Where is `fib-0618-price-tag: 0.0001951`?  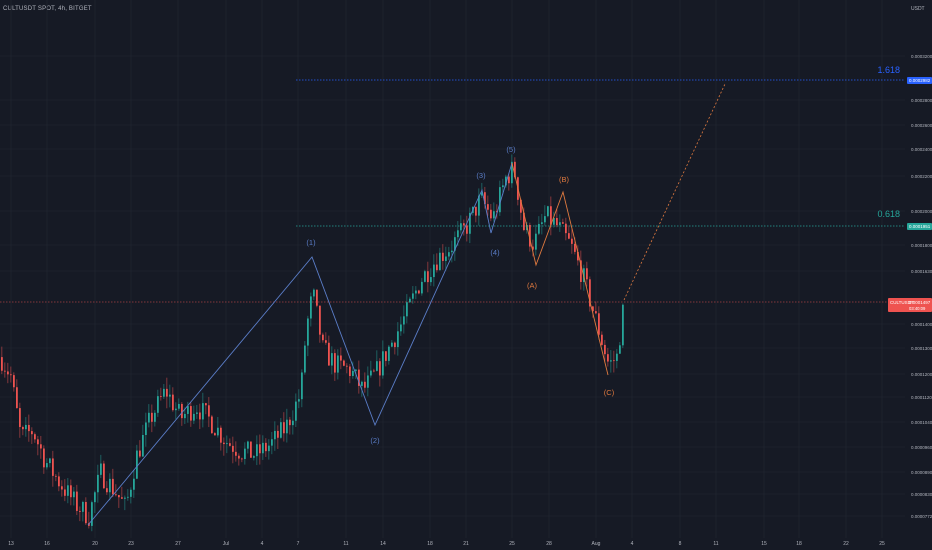 fib-0618-price-tag: 0.0001951 is located at coordinates (920, 226).